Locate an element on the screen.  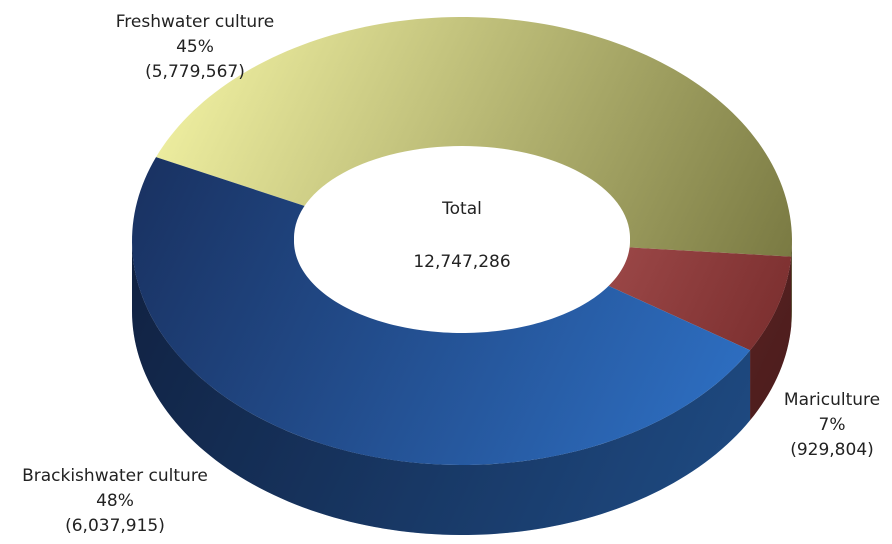
slice-label-percent: 7% is located at coordinates (832, 425).